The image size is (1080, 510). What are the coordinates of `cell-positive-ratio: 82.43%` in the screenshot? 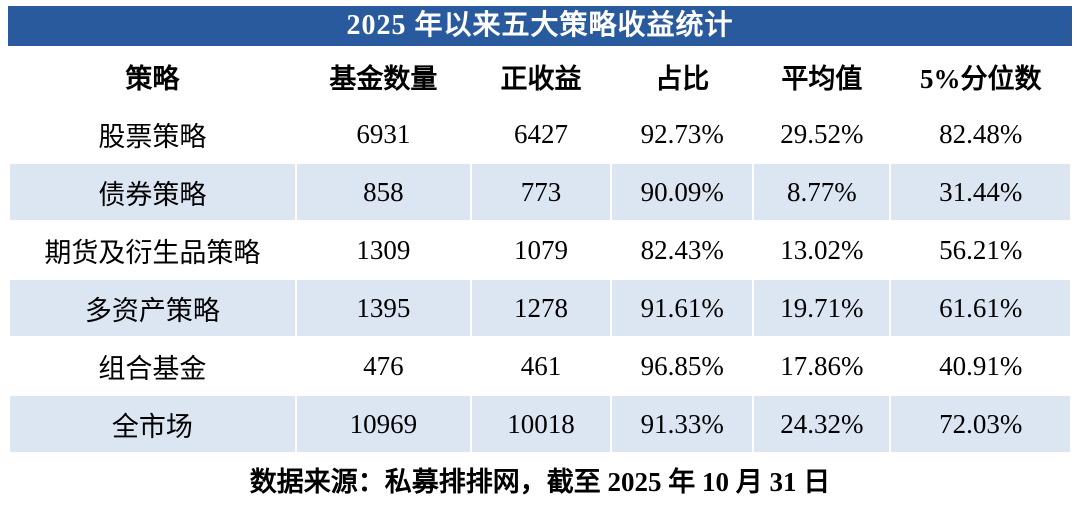 It's located at (682, 250).